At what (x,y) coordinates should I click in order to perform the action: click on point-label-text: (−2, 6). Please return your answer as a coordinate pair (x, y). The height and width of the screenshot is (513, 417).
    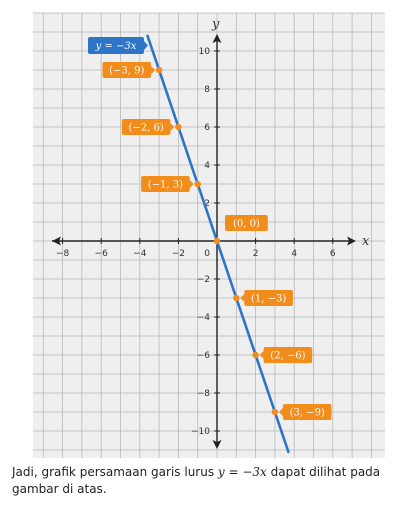
    Looking at the image, I should click on (145, 128).